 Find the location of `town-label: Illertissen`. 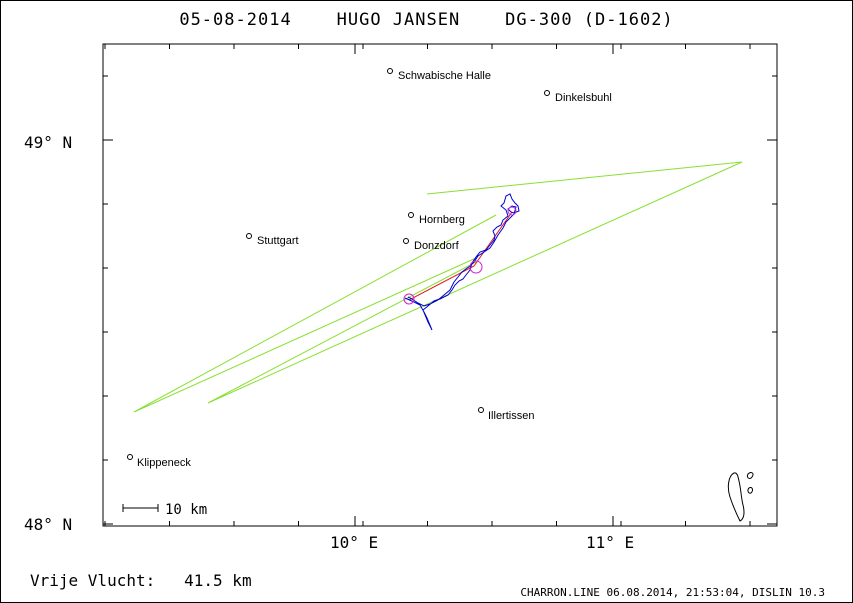

town-label: Illertissen is located at coordinates (511, 416).